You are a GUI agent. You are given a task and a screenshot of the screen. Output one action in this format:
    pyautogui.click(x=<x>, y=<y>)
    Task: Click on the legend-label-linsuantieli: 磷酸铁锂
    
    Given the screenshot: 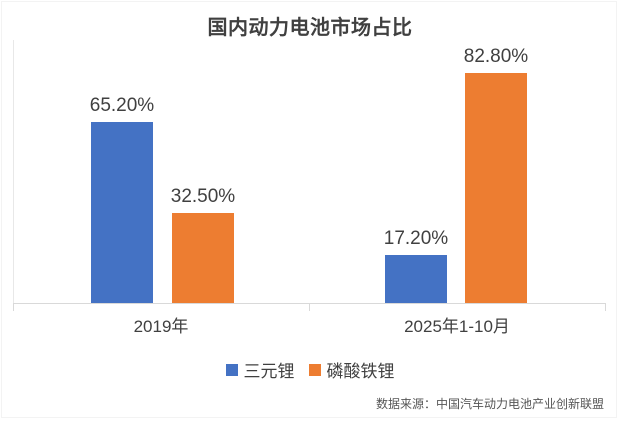 What is the action you would take?
    pyautogui.click(x=360, y=371)
    